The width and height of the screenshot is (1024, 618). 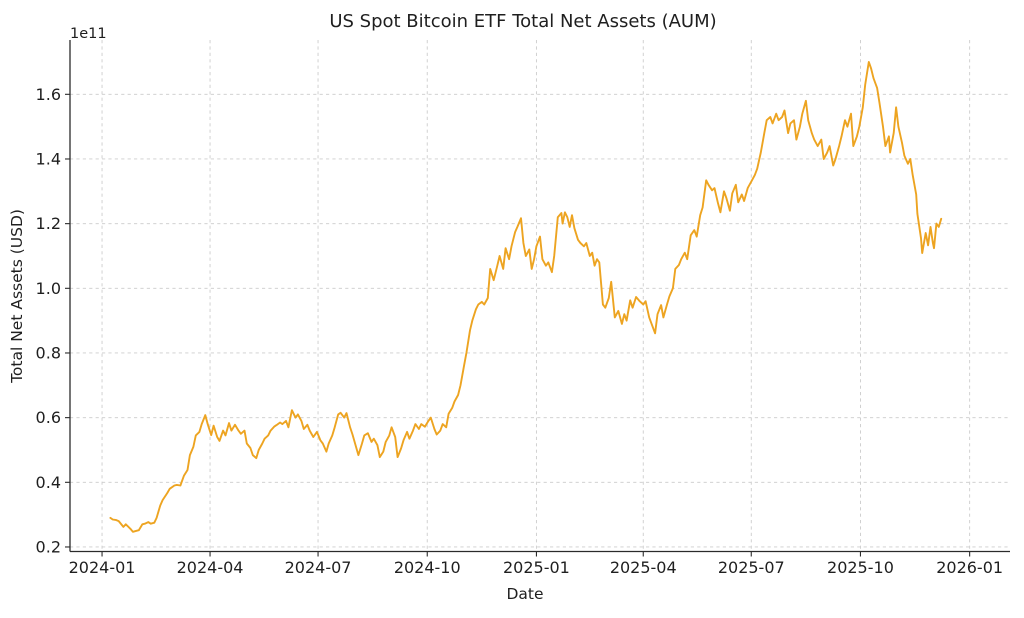 What do you see at coordinates (643, 567) in the screenshot?
I see `x-tick-label: 2025-04` at bounding box center [643, 567].